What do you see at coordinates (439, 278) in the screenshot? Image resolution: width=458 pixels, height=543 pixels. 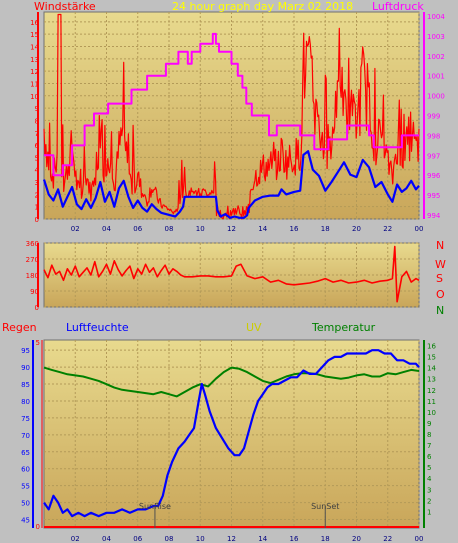 I see `dir-label-s: S` at bounding box center [439, 278].